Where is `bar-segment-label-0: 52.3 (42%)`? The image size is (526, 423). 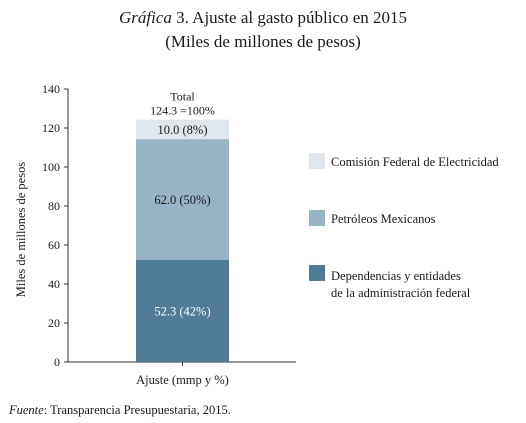
bar-segment-label-0: 52.3 (42%) is located at coordinates (182, 312).